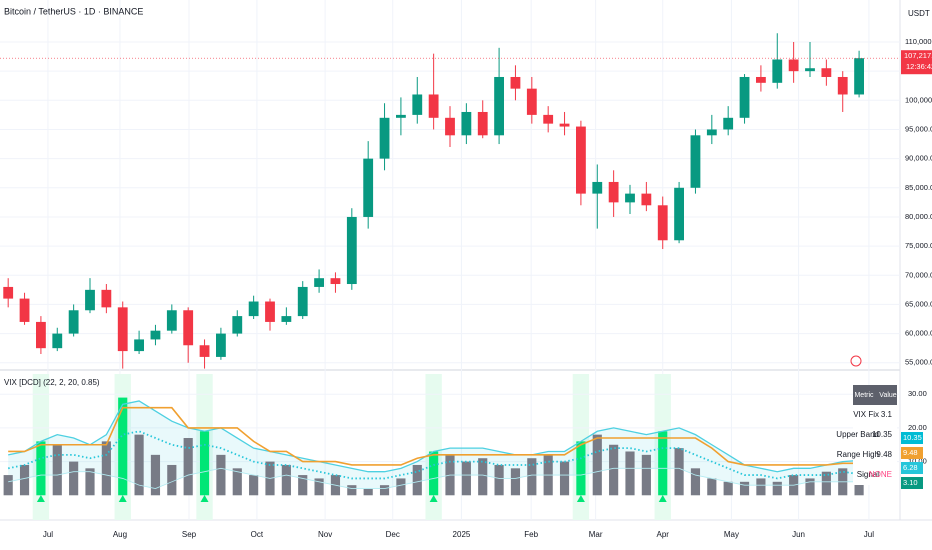 The width and height of the screenshot is (932, 550). What do you see at coordinates (866, 414) in the screenshot?
I see `table-cell: VIX Fix` at bounding box center [866, 414].